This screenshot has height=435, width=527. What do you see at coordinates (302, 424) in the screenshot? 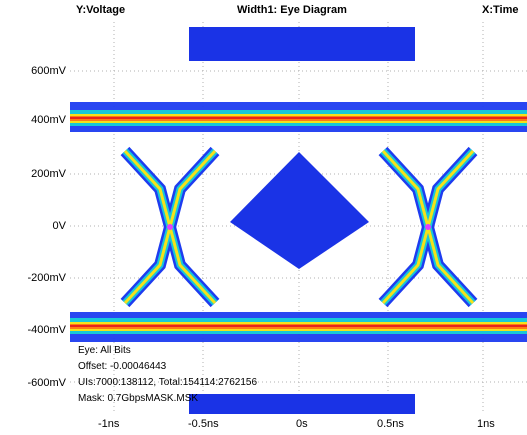
I see `x-tick-label: 0s` at bounding box center [302, 424].